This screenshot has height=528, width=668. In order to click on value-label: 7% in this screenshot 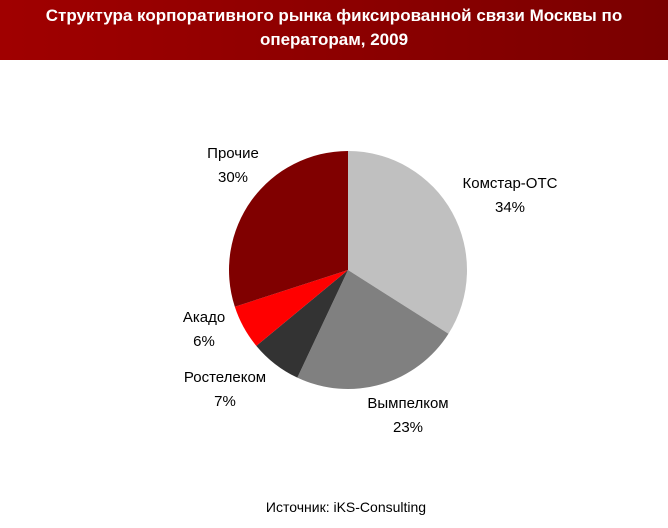, I will do `click(225, 401)`.